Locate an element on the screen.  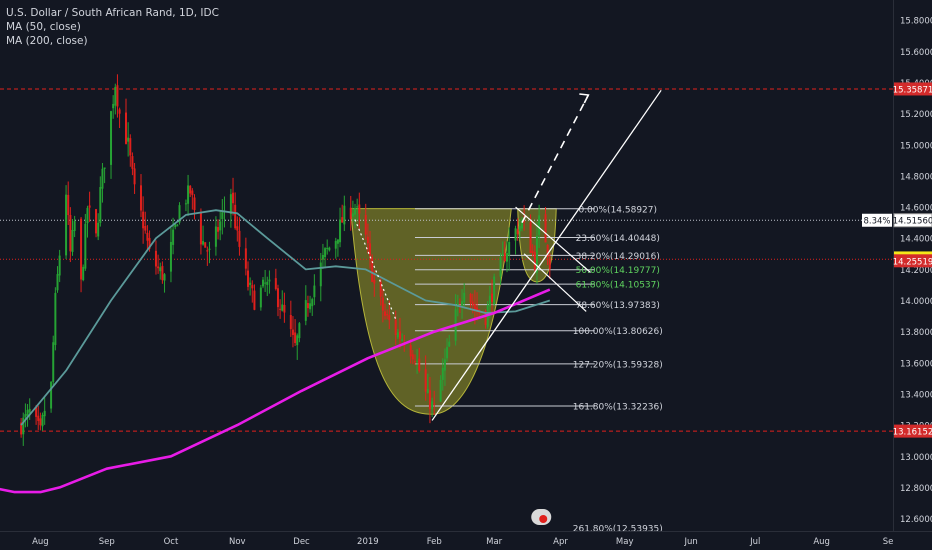
pct-label-box is located at coordinates (877, 220).